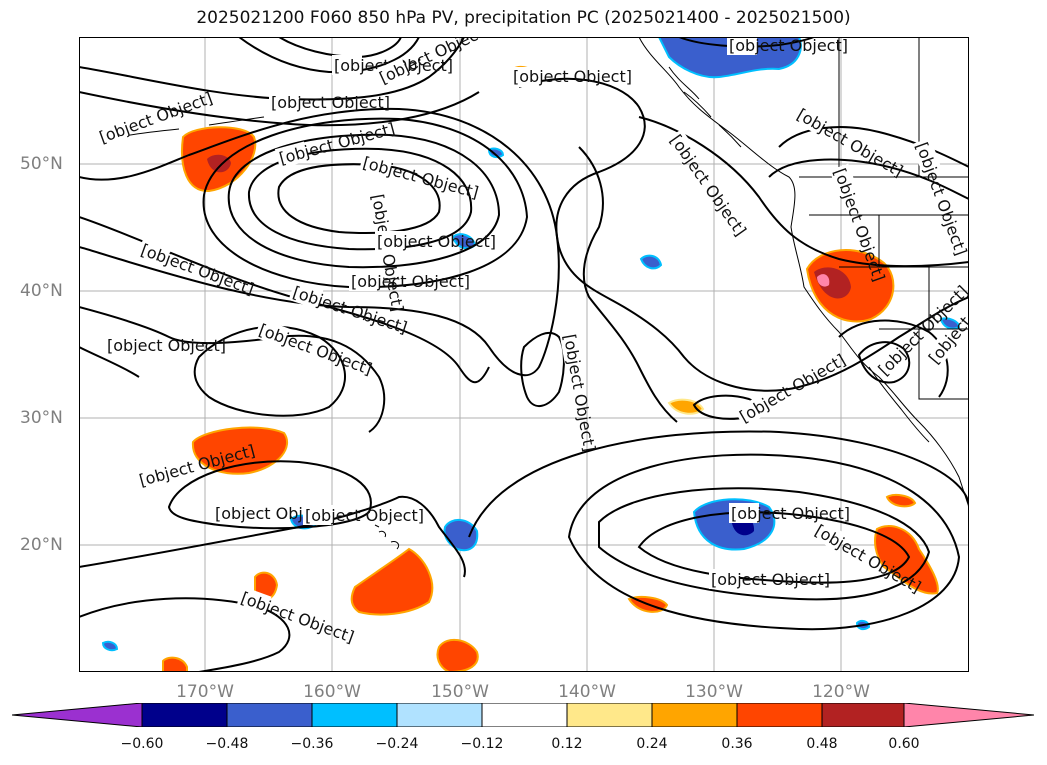 Image resolution: width=1047 pixels, height=765 pixels. Describe the element at coordinates (109, 362) in the screenshot. I see `contour-0.2-west-edge` at that location.